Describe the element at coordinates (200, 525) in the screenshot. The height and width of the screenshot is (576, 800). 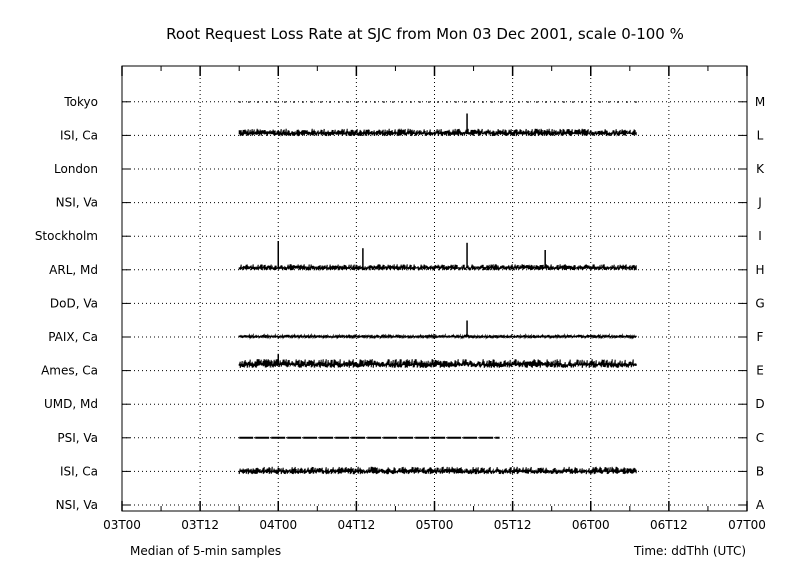
I see `x-tick-label: 03T12` at that location.